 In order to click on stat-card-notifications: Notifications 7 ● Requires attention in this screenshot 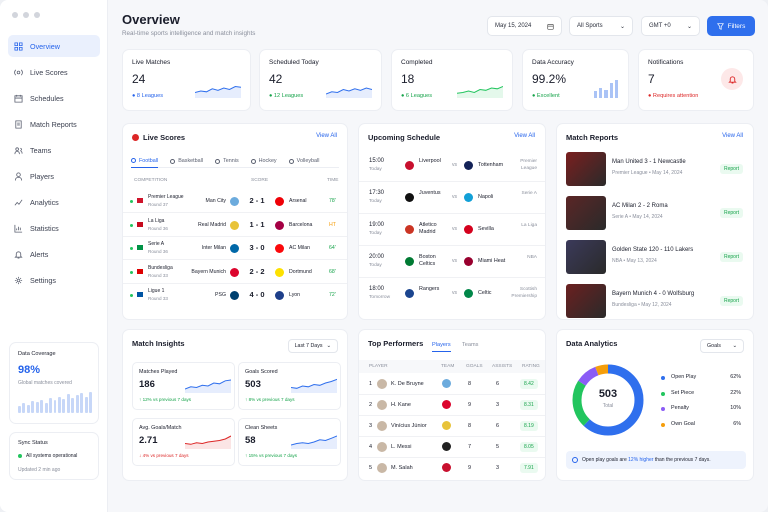, I will do `click(696, 80)`.